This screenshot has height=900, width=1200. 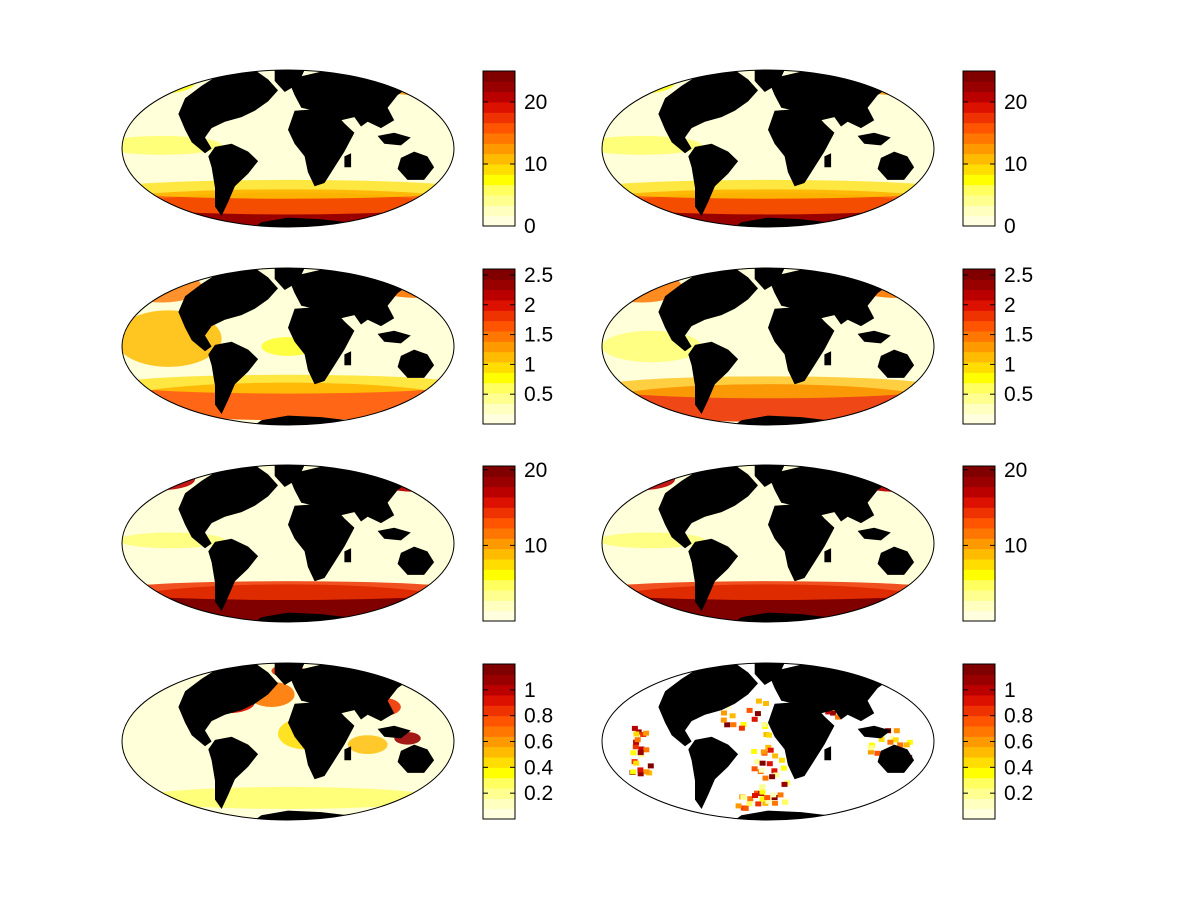 I want to click on colorbar-tick-label: 0.6, so click(x=1018, y=742).